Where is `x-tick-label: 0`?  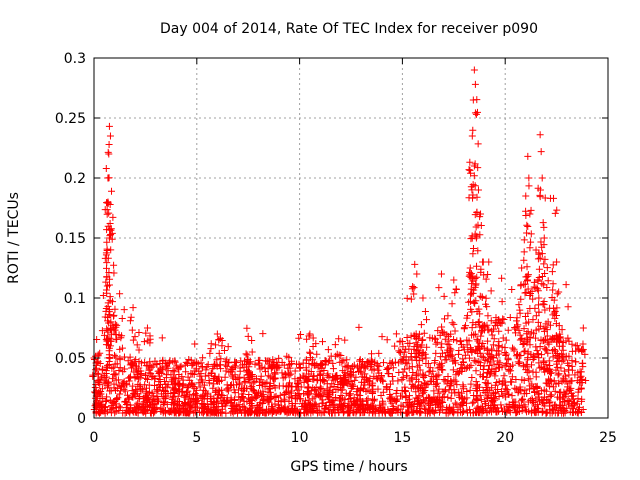 x-tick-label: 0 is located at coordinates (94, 438).